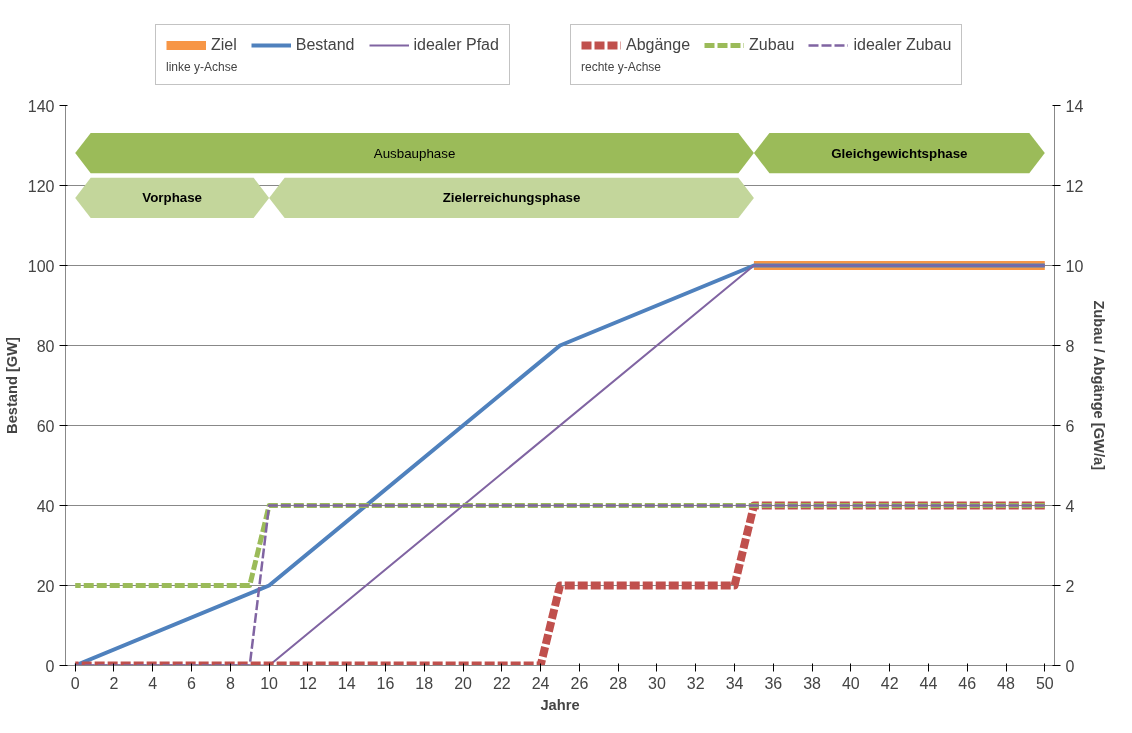 The height and width of the screenshot is (733, 1132). What do you see at coordinates (734, 683) in the screenshot?
I see `x-tick-label: 34` at bounding box center [734, 683].